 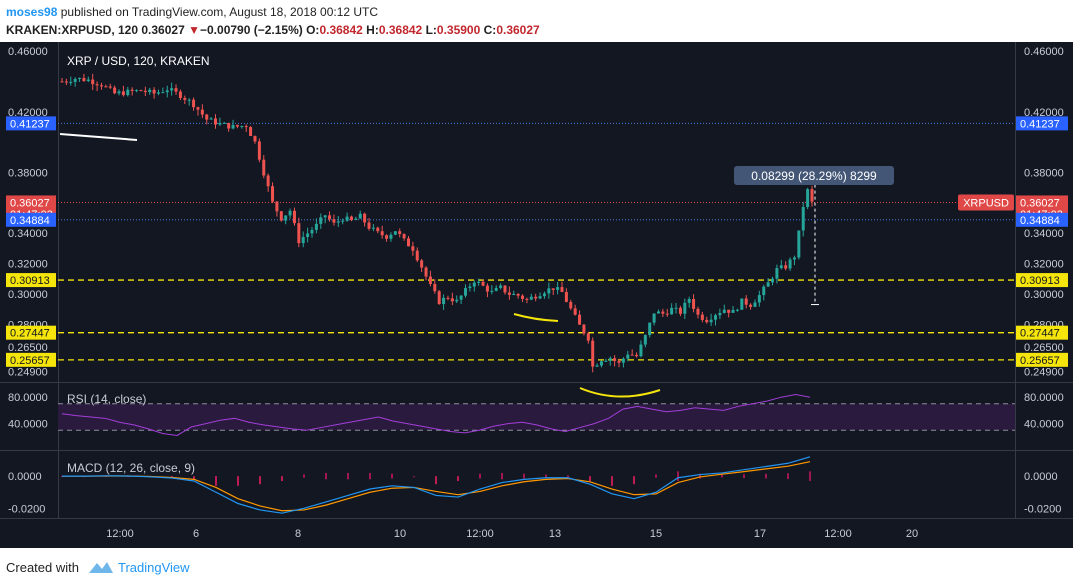 What do you see at coordinates (154, 567) in the screenshot?
I see `tradingview-link: TradingView` at bounding box center [154, 567].